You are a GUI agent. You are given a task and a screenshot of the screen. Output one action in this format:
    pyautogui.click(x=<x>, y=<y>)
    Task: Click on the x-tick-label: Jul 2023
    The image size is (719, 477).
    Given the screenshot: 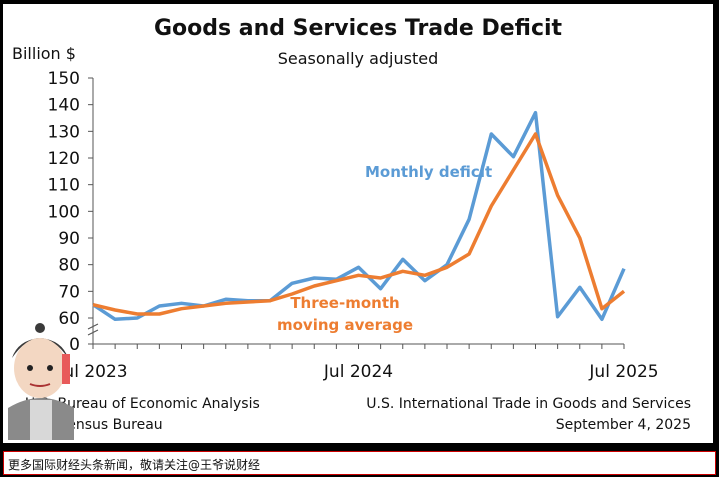 What is the action you would take?
    pyautogui.click(x=92, y=372)
    